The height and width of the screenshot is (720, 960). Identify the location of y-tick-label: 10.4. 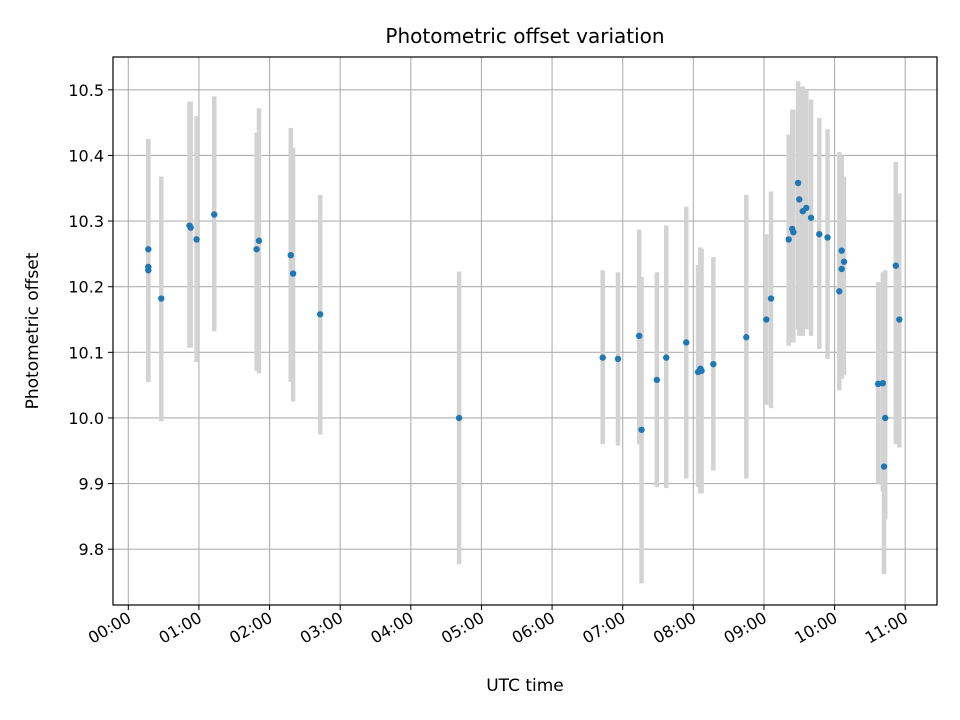
(86, 155).